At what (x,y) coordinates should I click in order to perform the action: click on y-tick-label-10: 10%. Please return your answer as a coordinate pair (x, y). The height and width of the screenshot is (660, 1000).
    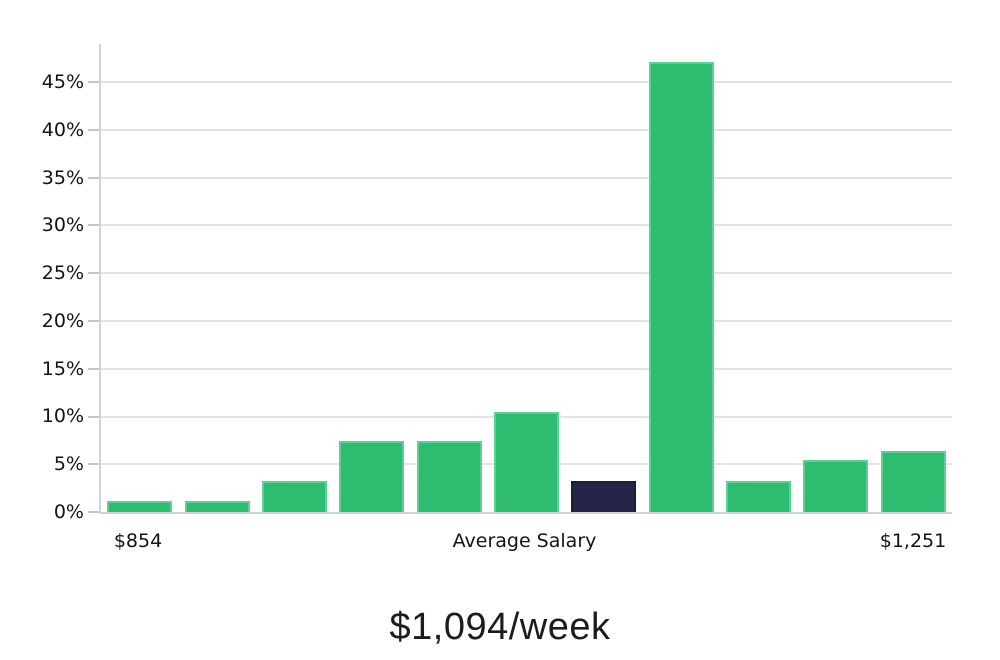
    Looking at the image, I should click on (62, 416).